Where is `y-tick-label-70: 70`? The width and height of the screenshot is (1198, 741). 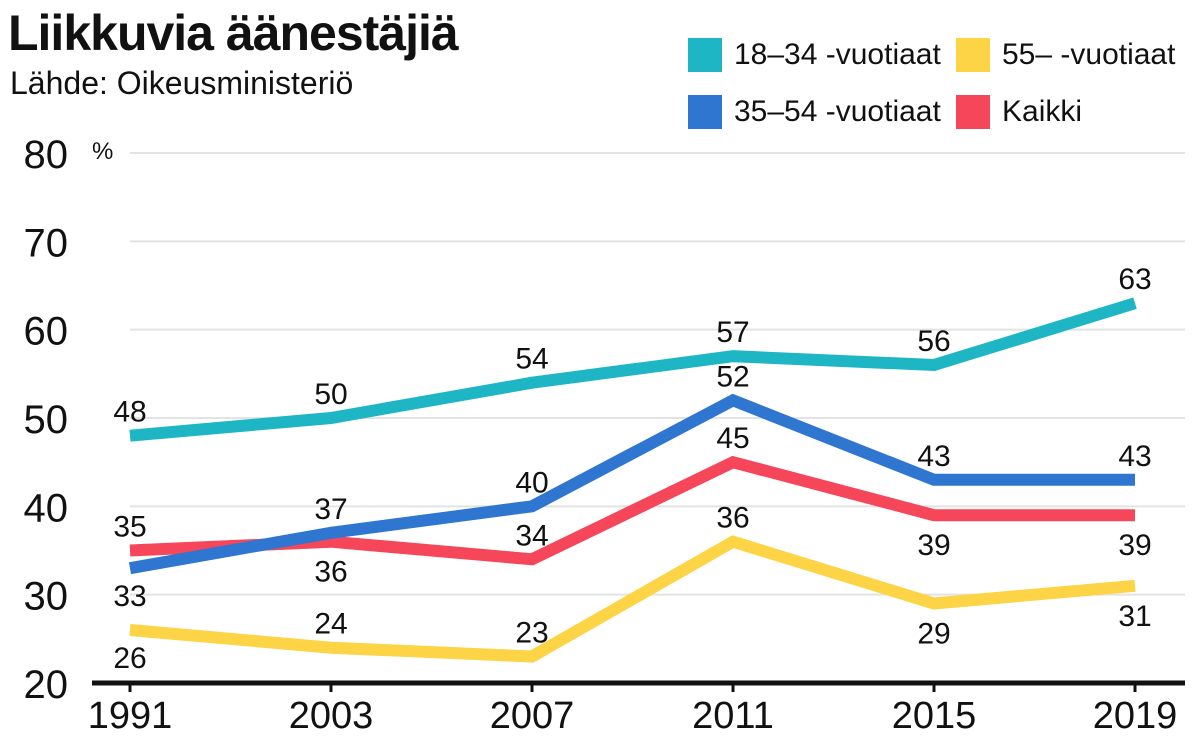 y-tick-label-70: 70 is located at coordinates (46, 243).